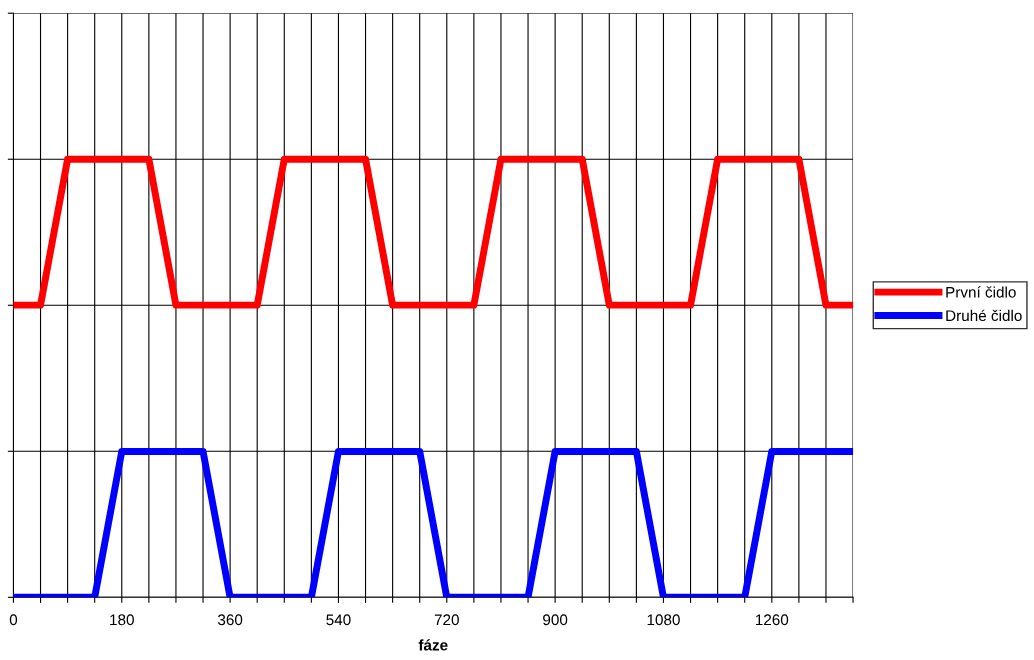 This screenshot has height=660, width=1034. What do you see at coordinates (772, 620) in the screenshot?
I see `x-tick-label: 1260` at bounding box center [772, 620].